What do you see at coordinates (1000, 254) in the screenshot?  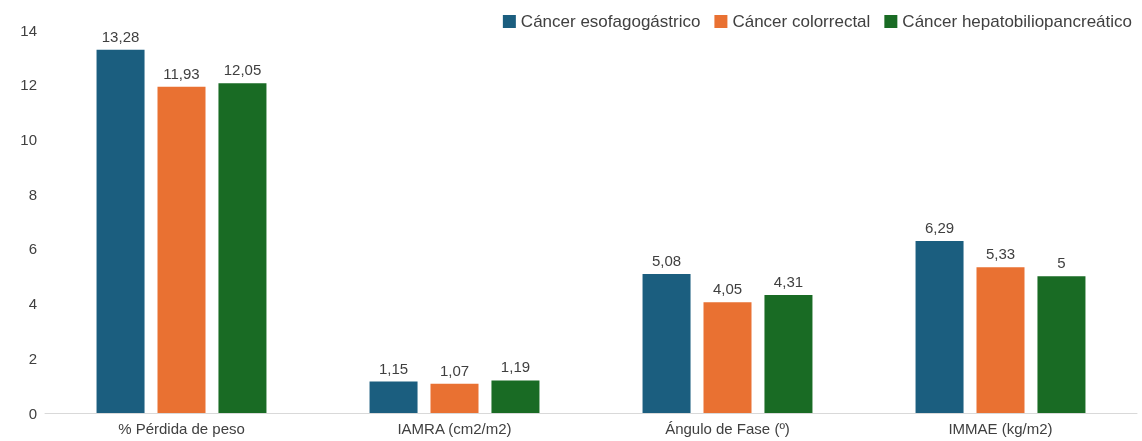 I see `data-label: 5,33` at bounding box center [1000, 254].